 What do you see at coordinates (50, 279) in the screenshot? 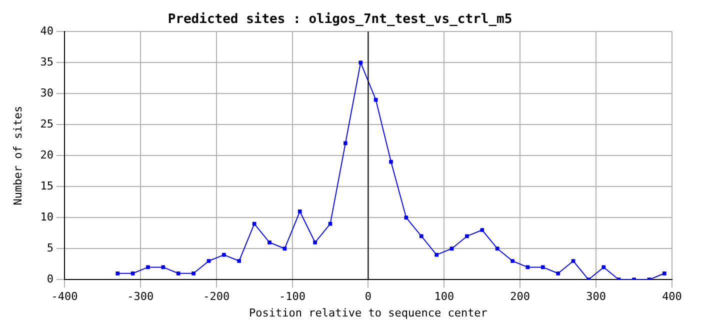
I see `y-tick-label: 0` at bounding box center [50, 279].